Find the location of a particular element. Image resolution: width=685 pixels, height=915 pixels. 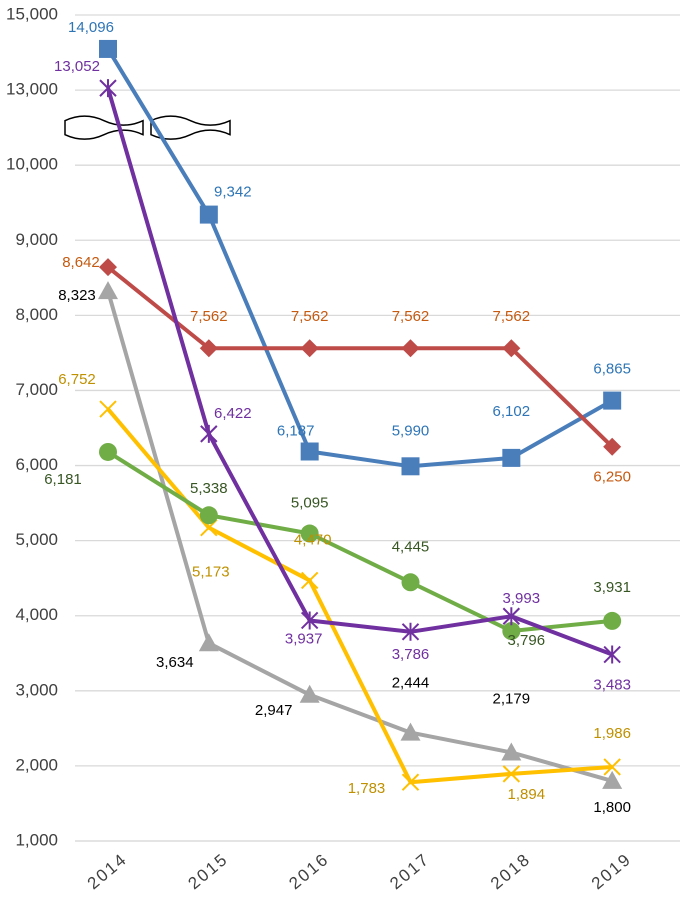

x-tick-label: 2019 is located at coordinates (611, 871).